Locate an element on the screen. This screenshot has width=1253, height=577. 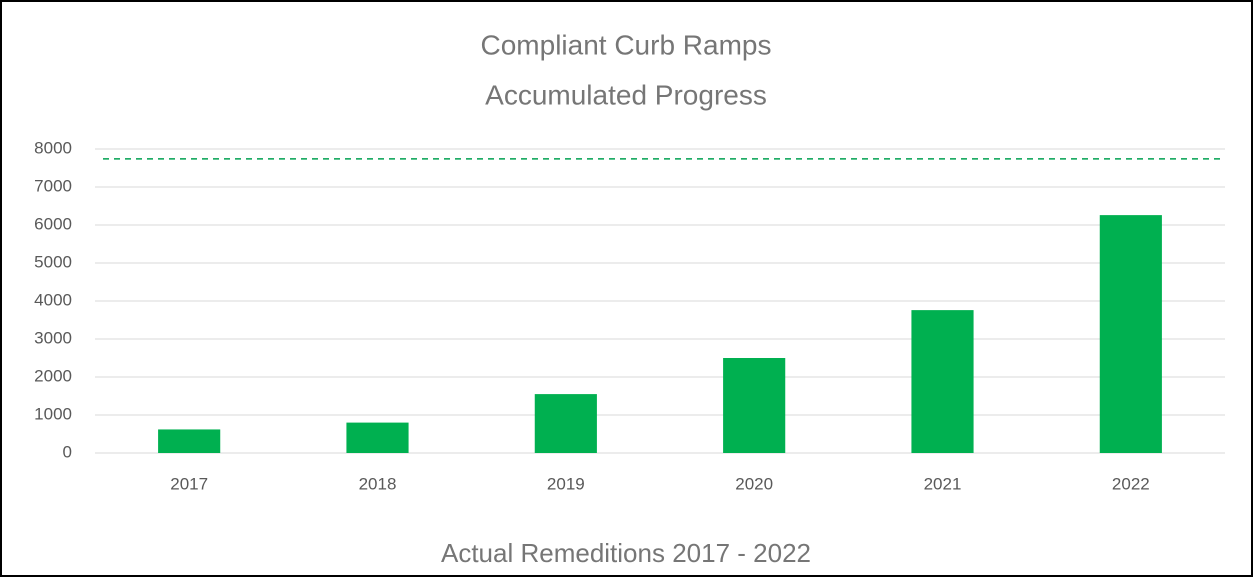
x-tick-label: 2018 is located at coordinates (378, 483).